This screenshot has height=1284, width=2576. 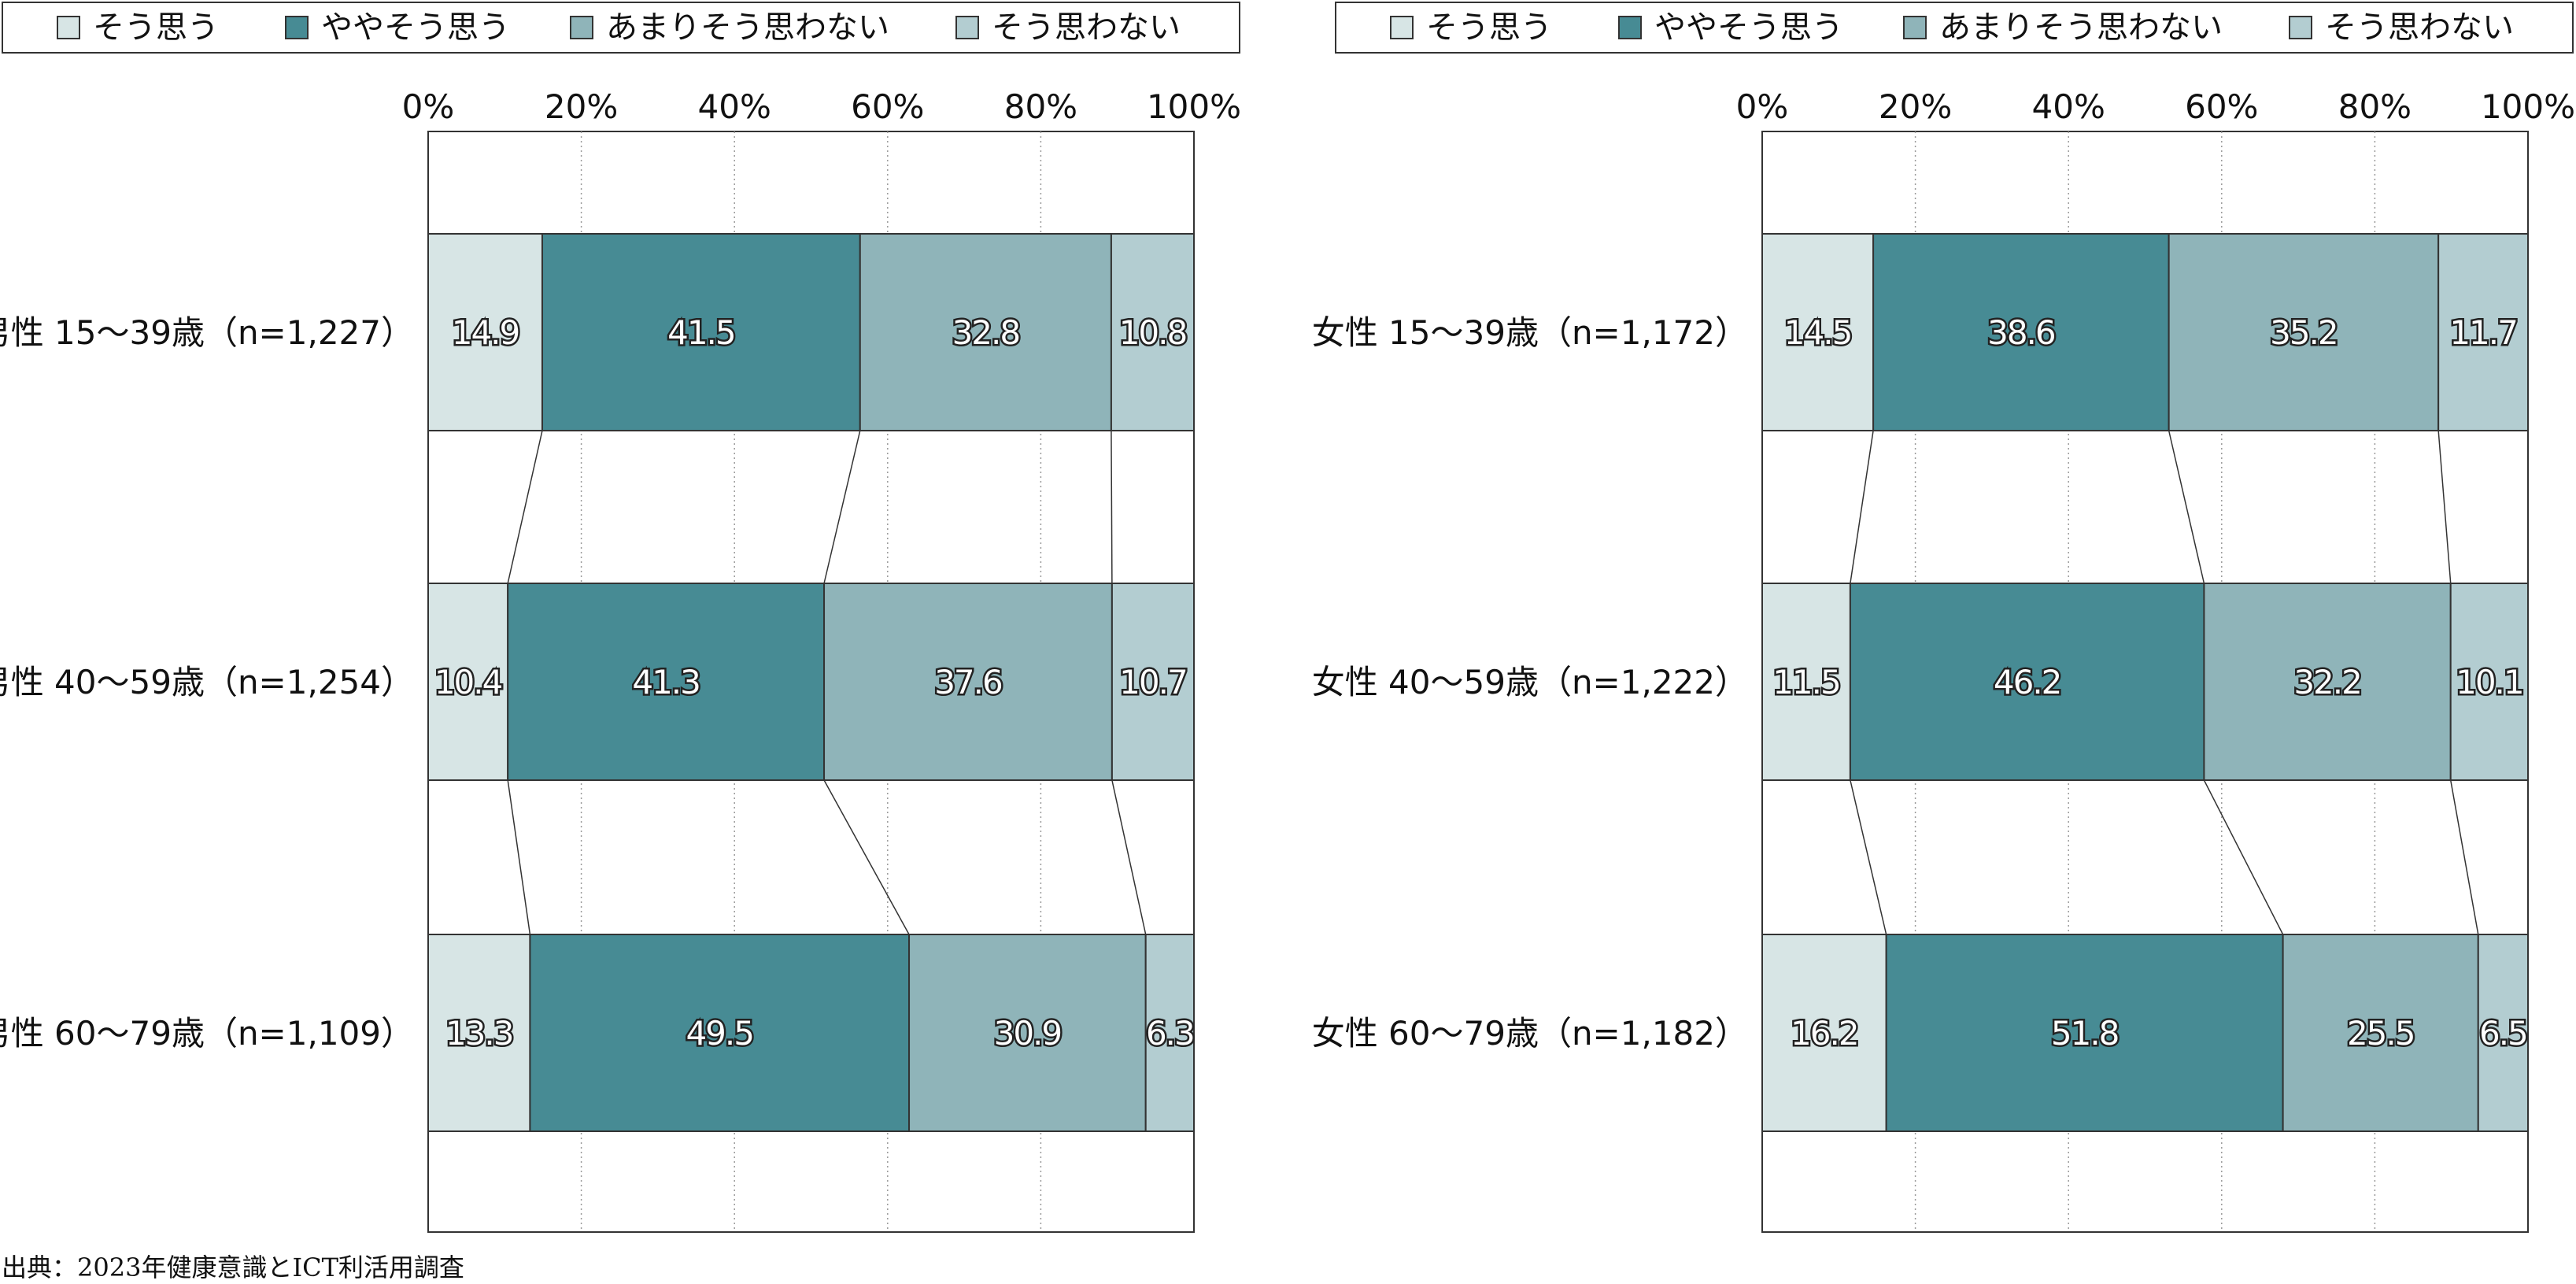 I want to click on category-label: 女性 60〜79歳（n=1,182）, so click(x=1530, y=1033).